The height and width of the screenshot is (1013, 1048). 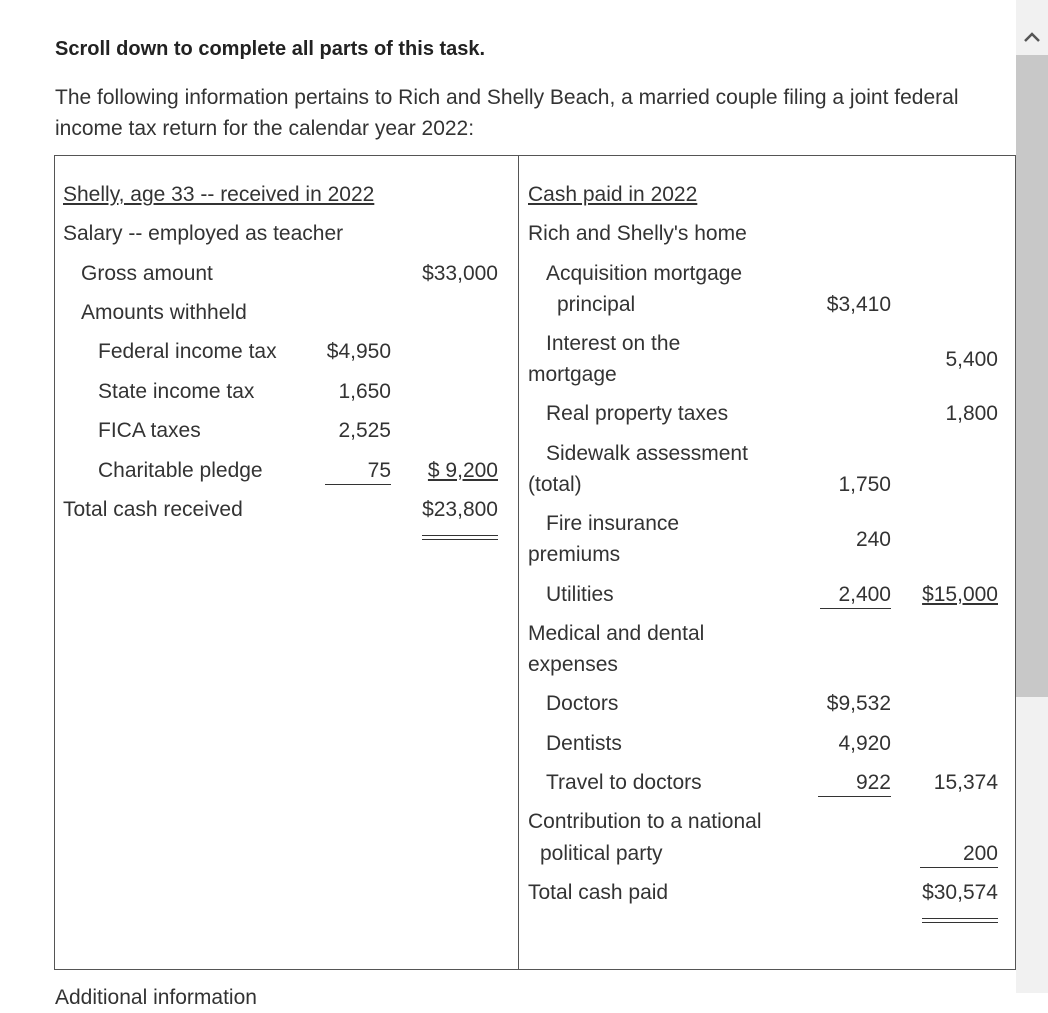 What do you see at coordinates (164, 312) in the screenshot?
I see `withheld-label: Amounts withheld` at bounding box center [164, 312].